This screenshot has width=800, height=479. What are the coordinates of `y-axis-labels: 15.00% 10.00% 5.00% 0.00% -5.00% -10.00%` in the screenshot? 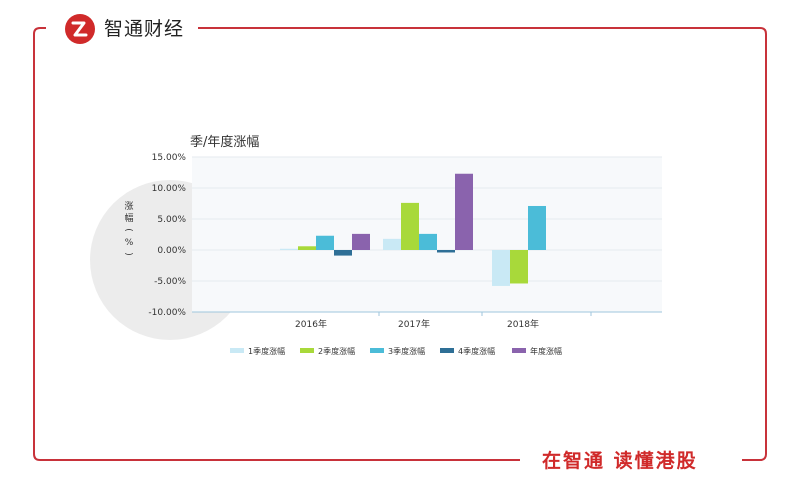 It's located at (167, 235).